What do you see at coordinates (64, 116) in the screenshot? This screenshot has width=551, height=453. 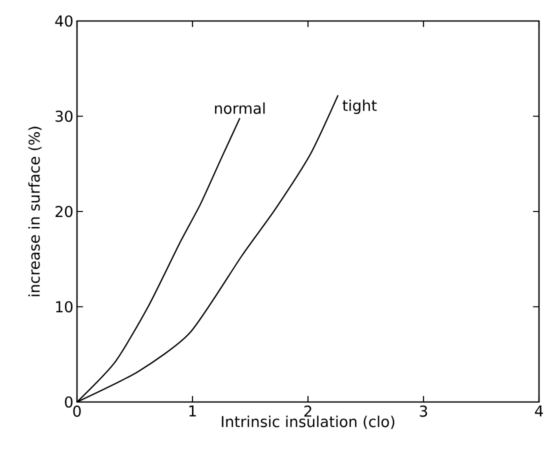 I see `y-tick-label: 30` at bounding box center [64, 116].